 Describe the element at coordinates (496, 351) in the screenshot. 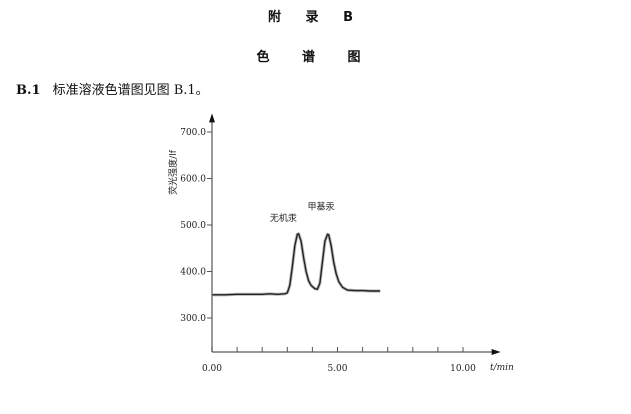

I see `x-axis-arrow` at that location.